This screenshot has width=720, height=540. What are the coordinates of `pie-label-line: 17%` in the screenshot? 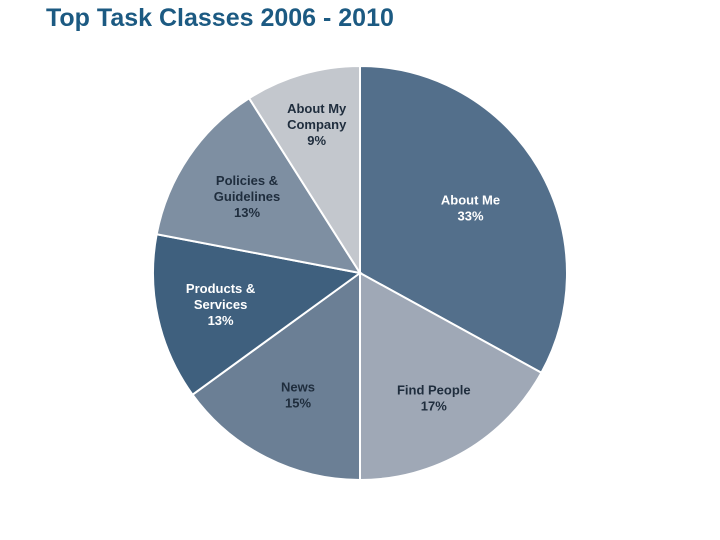 It's located at (434, 406).